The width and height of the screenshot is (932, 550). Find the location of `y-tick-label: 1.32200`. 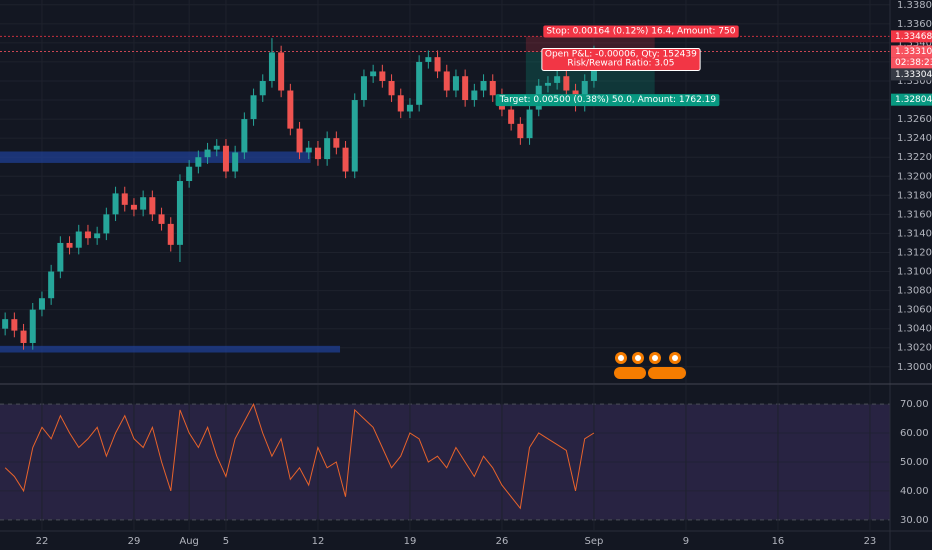

y-tick-label: 1.32200 is located at coordinates (914, 157).